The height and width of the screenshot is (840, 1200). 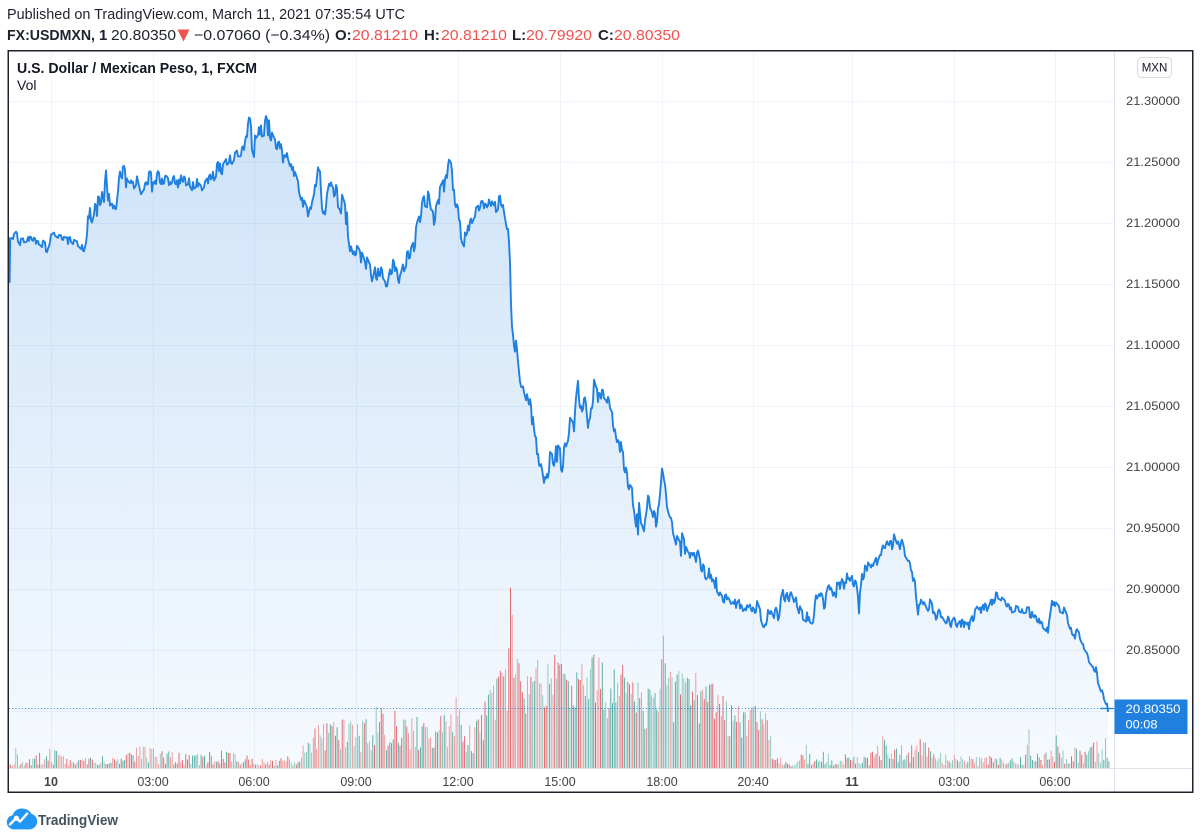 What do you see at coordinates (1153, 709) in the screenshot?
I see `svg-text: 20.80350` at bounding box center [1153, 709].